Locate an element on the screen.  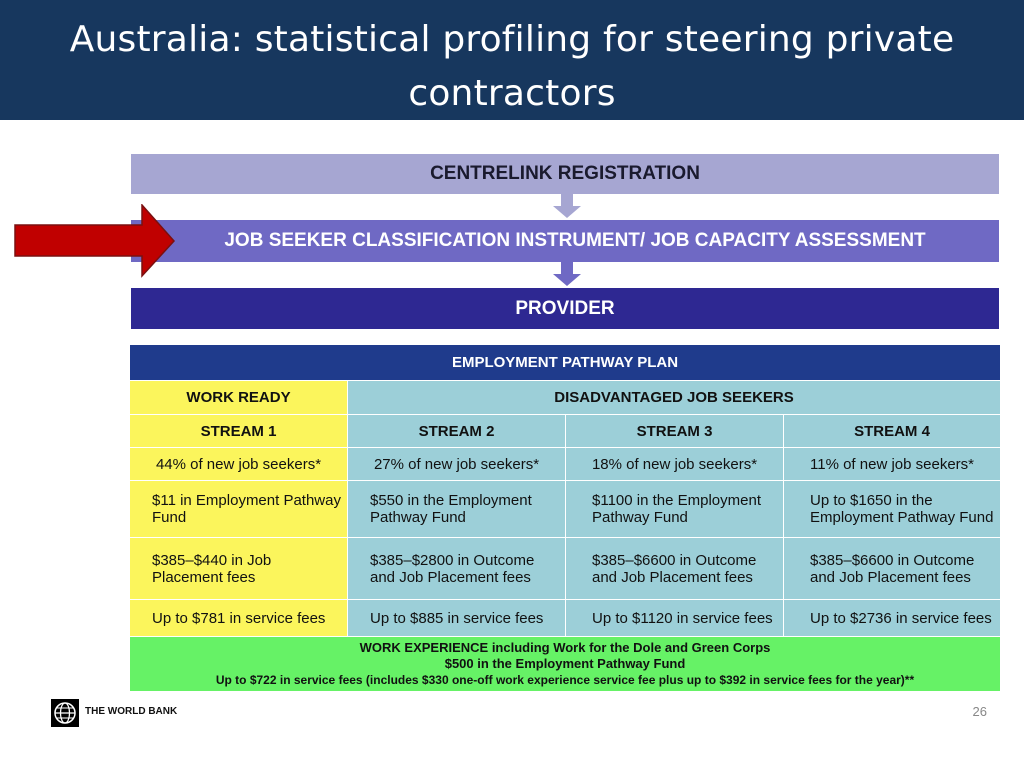
work-ready-header: WORK READY is located at coordinates (238, 397).